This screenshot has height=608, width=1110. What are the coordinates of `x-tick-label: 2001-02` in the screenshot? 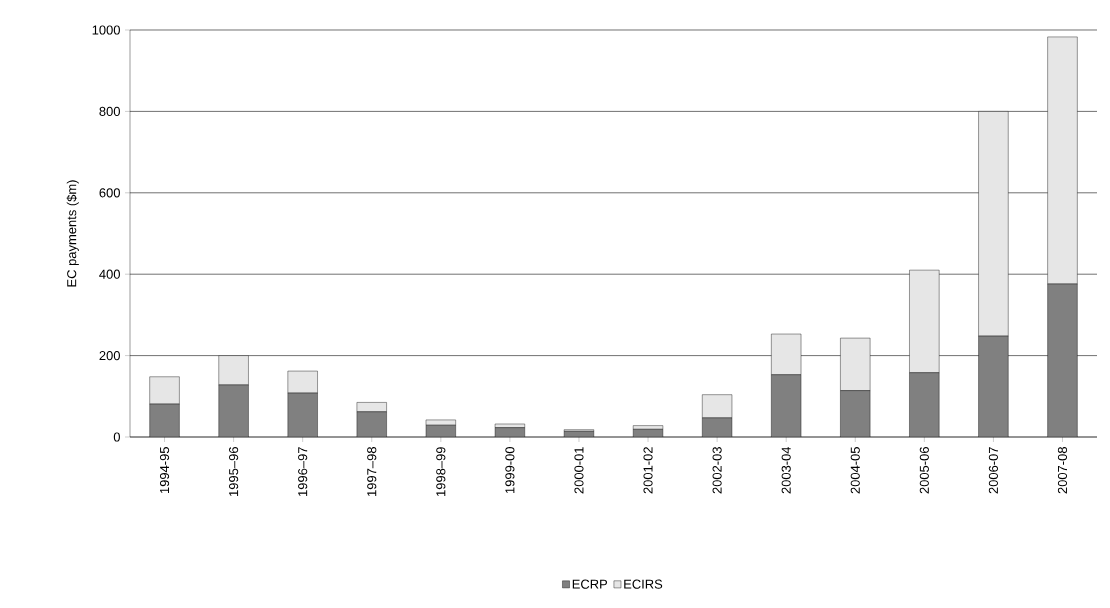 It's located at (648, 470).